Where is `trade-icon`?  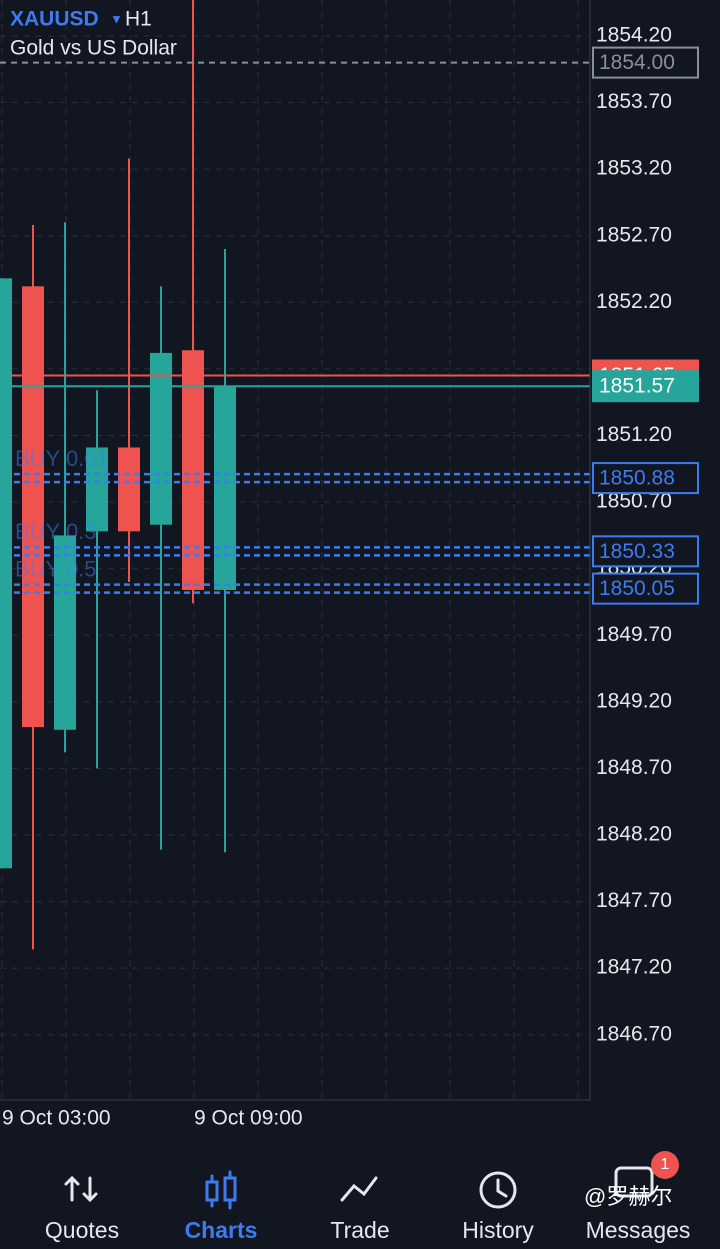
trade-icon is located at coordinates (359, 1189).